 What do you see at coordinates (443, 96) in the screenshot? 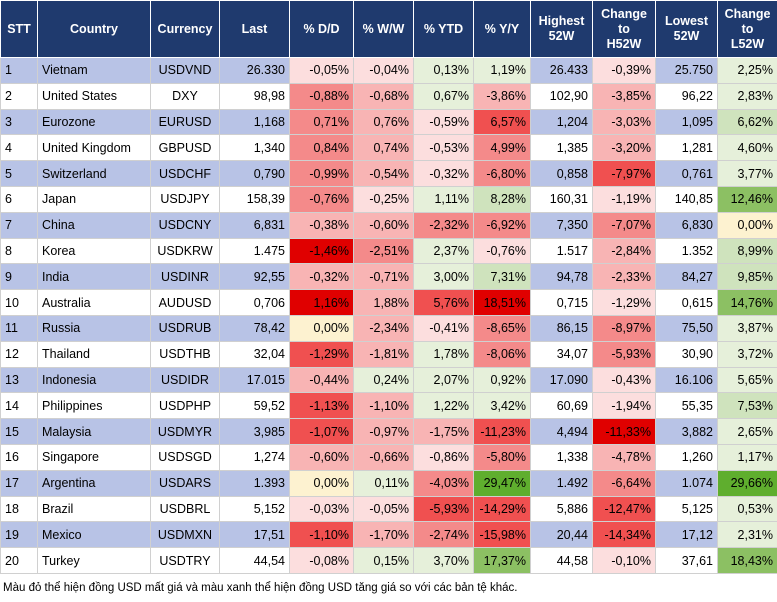
I see `table-cell: 0,67%` at bounding box center [443, 96].